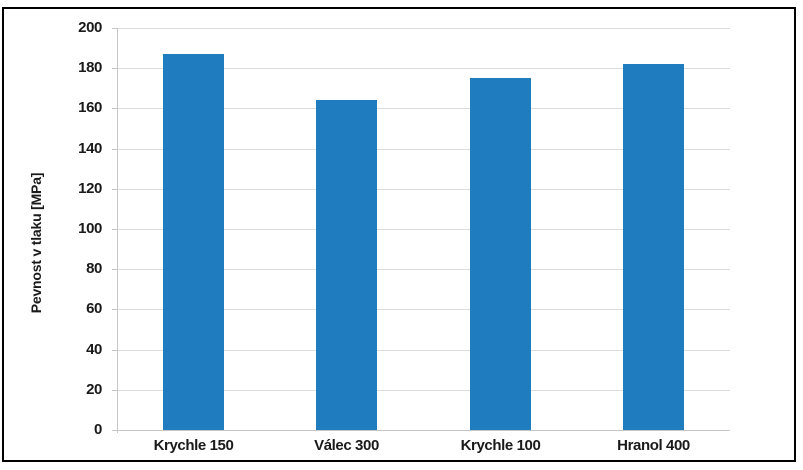  What do you see at coordinates (90, 148) in the screenshot?
I see `y-axis-tick-label: 140` at bounding box center [90, 148].